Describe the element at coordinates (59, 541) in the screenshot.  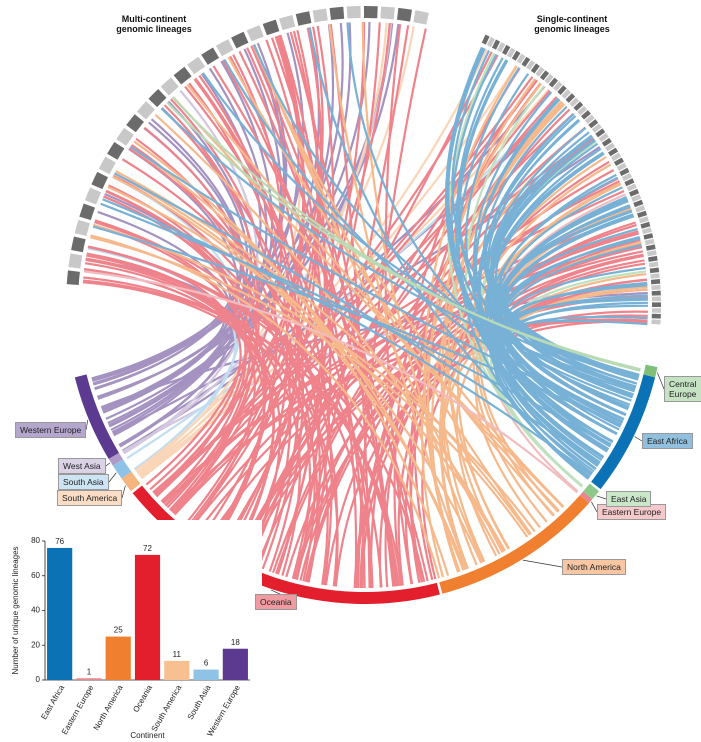
I see `value-label: 76` at that location.